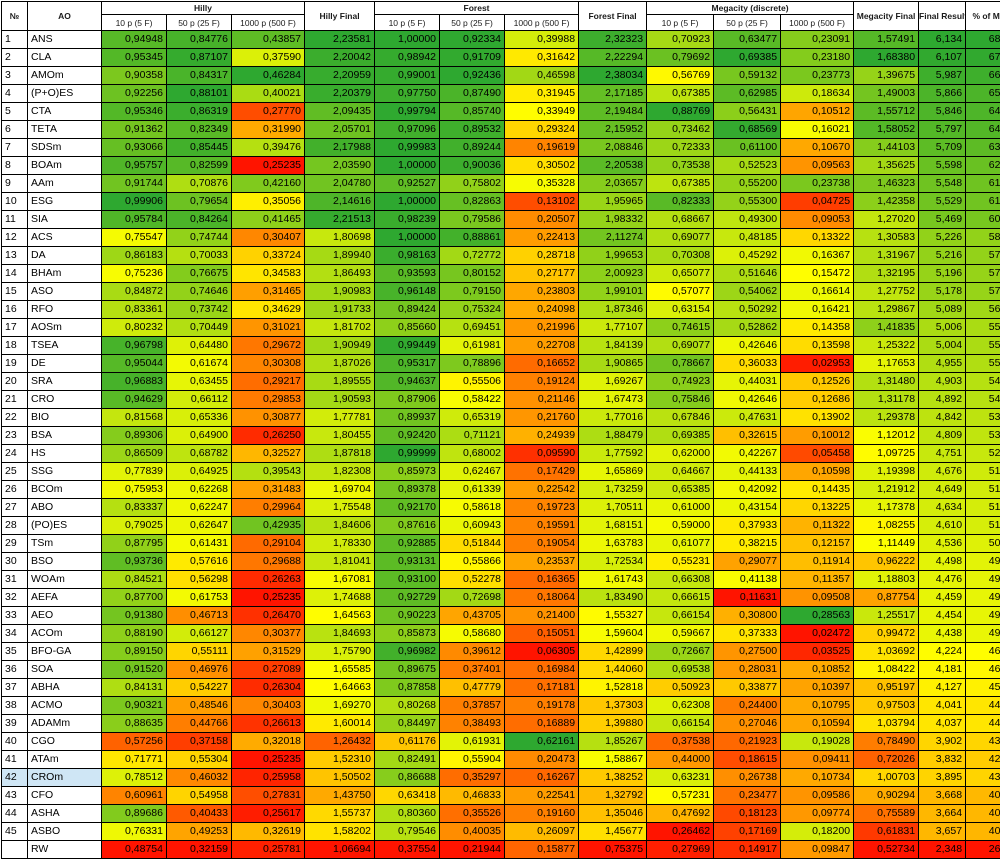 The image size is (1000, 859). I want to click on row-number: 11, so click(15, 220).